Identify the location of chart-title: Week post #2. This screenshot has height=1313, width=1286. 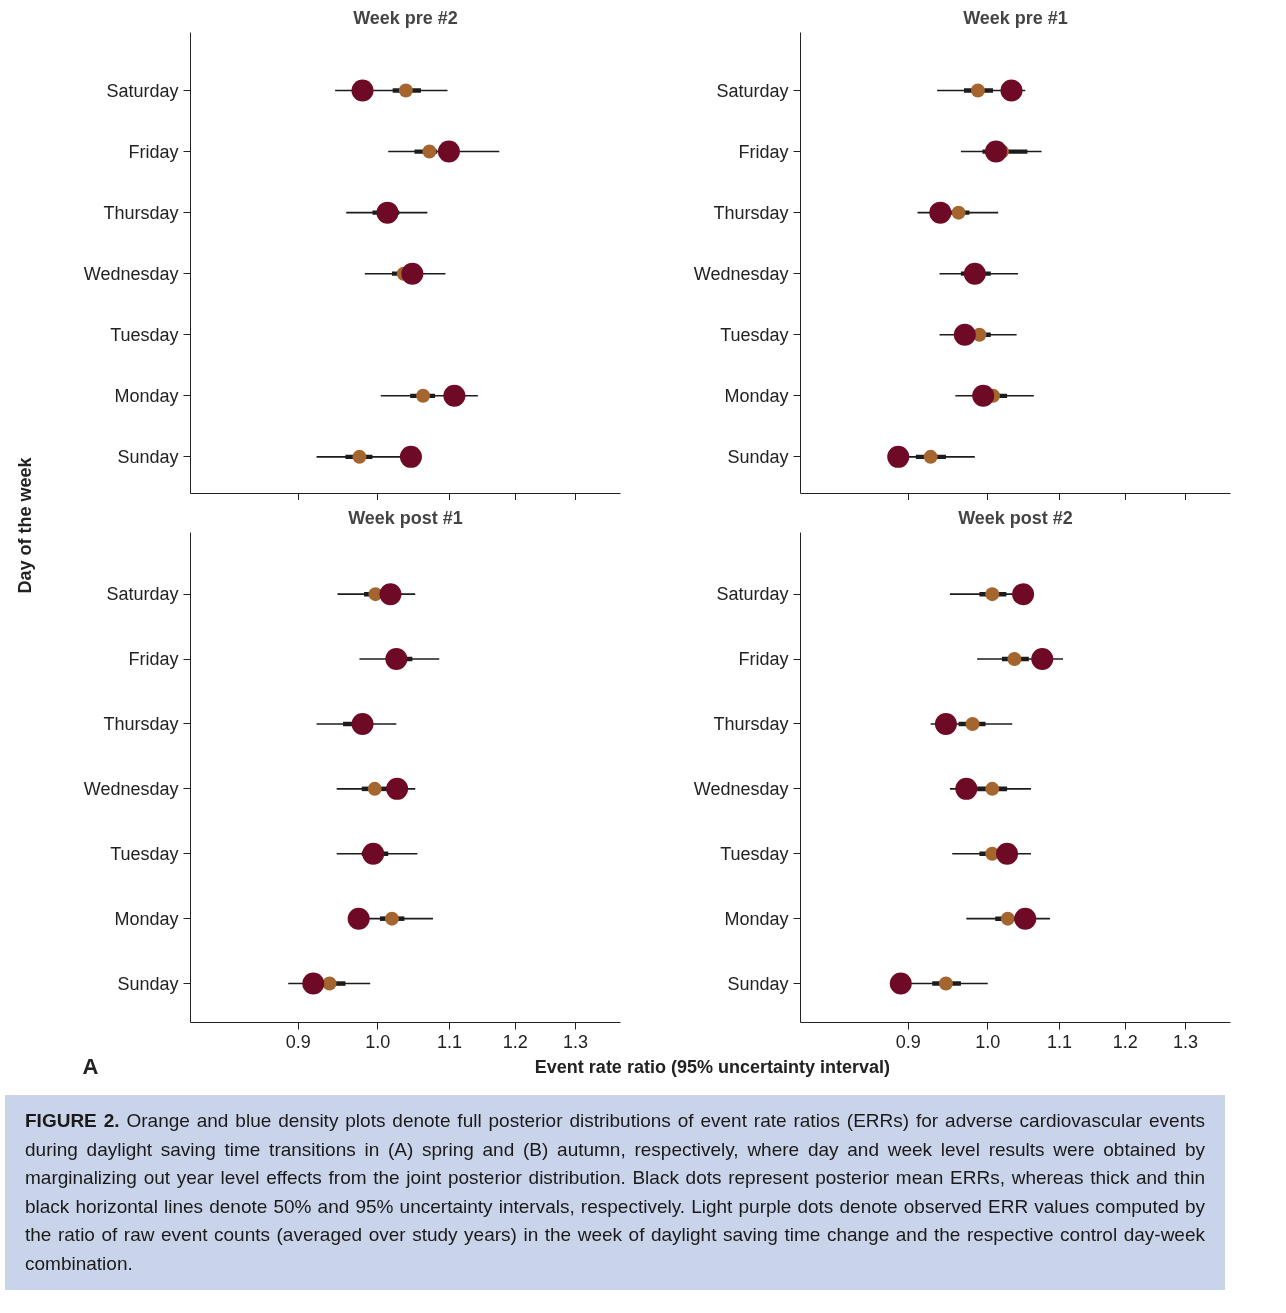
(1015, 517).